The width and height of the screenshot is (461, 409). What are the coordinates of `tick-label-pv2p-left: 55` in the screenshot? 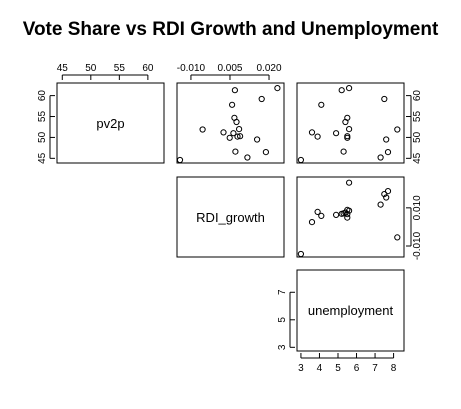 It's located at (42, 117).